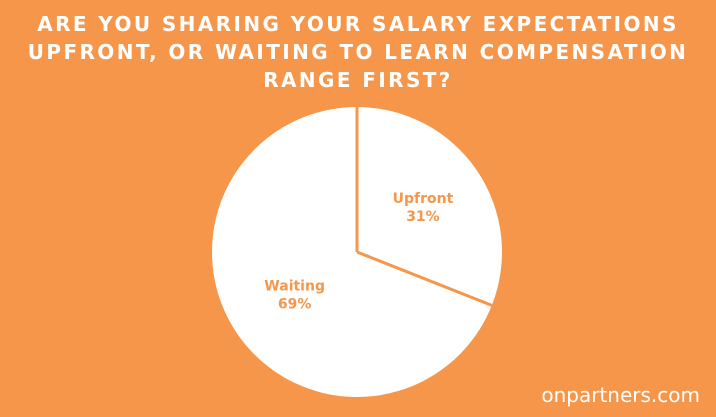  What do you see at coordinates (423, 199) in the screenshot?
I see `slice-label-upfront: Upfront` at bounding box center [423, 199].